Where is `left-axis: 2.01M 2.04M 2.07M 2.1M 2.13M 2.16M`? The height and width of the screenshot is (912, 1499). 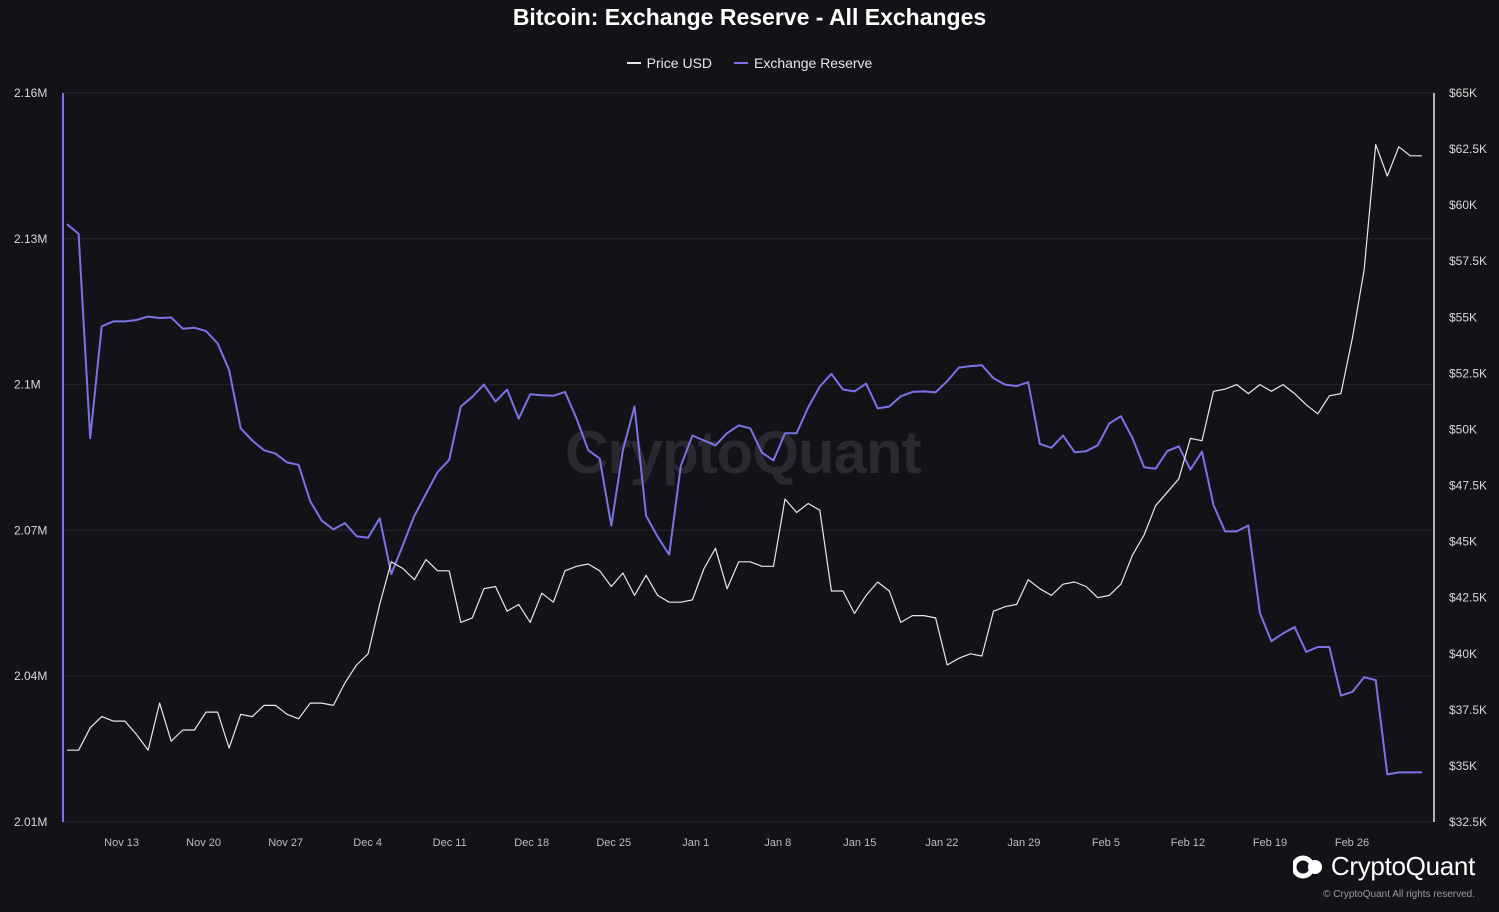
left-axis: 2.01M 2.04M 2.07M 2.1M 2.13M 2.16M is located at coordinates (39, 457).